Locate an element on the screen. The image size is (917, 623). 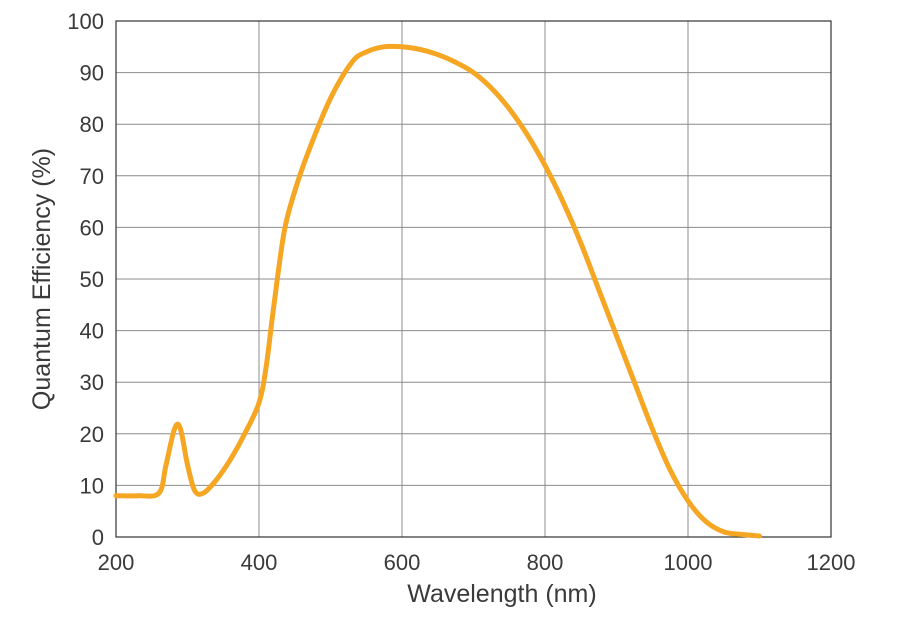
x-tick-label: 400 is located at coordinates (259, 562).